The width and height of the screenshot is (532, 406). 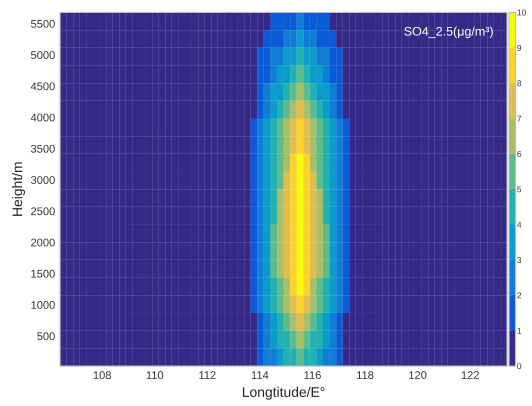 What do you see at coordinates (260, 375) in the screenshot?
I see `x-tick-label: 114` at bounding box center [260, 375].